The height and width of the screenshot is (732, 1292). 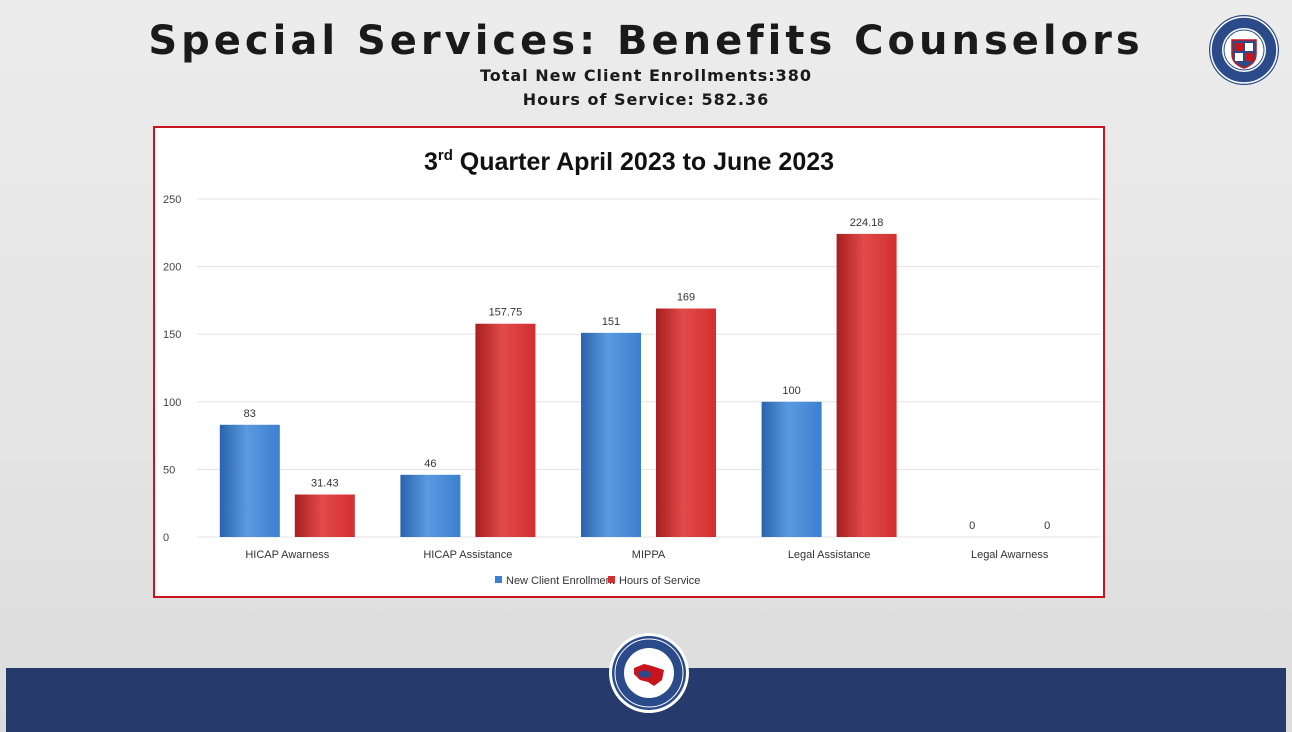 I want to click on slide-title: Special Services: Benefits Counselors, so click(x=646, y=41).